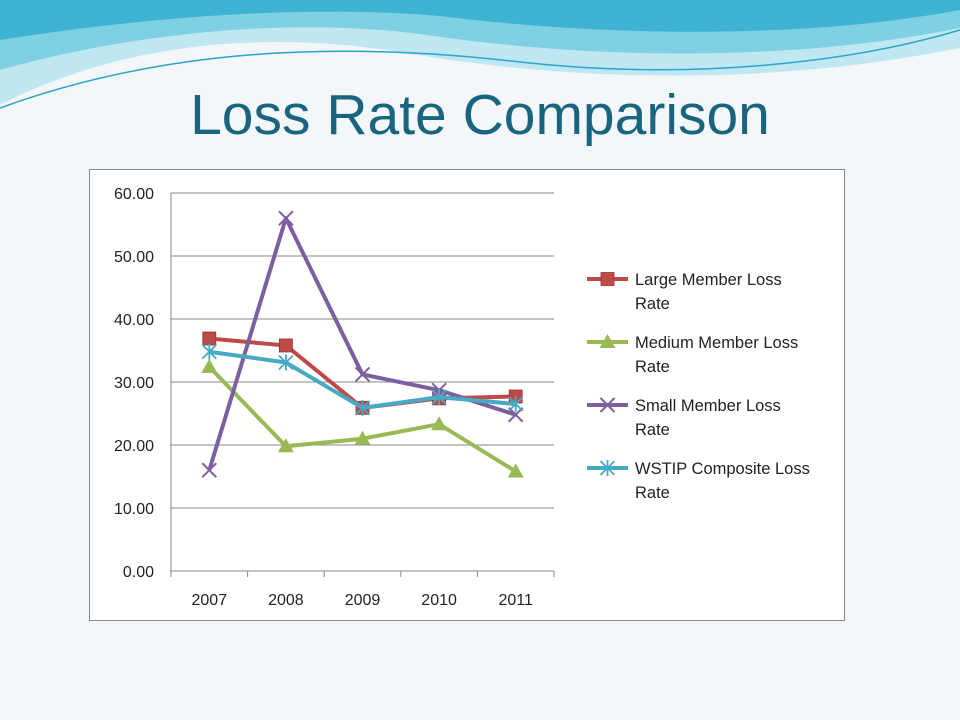 The image size is (960, 720). Describe the element at coordinates (480, 115) in the screenshot. I see `slide-title: Loss Rate Comparison` at that location.